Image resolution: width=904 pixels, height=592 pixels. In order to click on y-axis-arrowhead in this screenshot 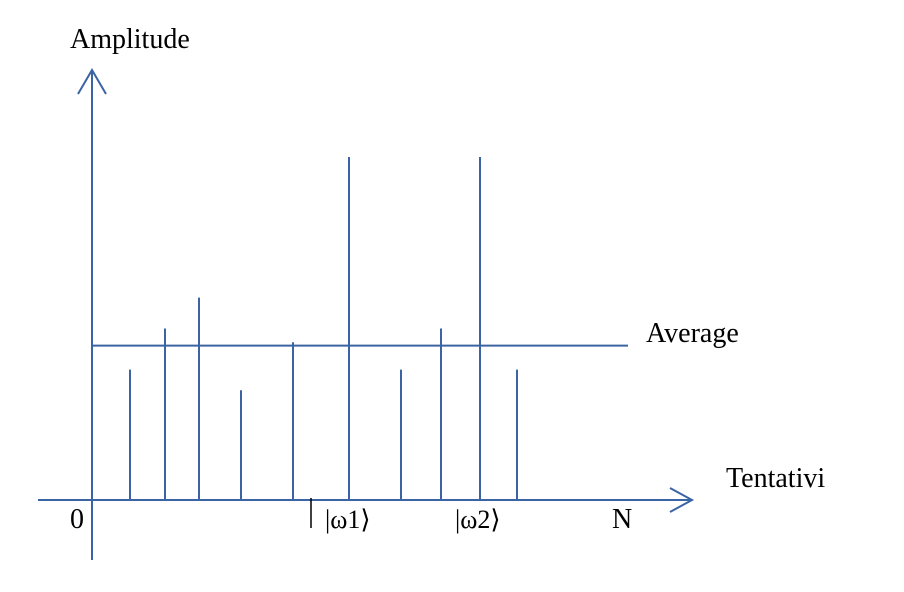, I will do `click(92, 81)`.